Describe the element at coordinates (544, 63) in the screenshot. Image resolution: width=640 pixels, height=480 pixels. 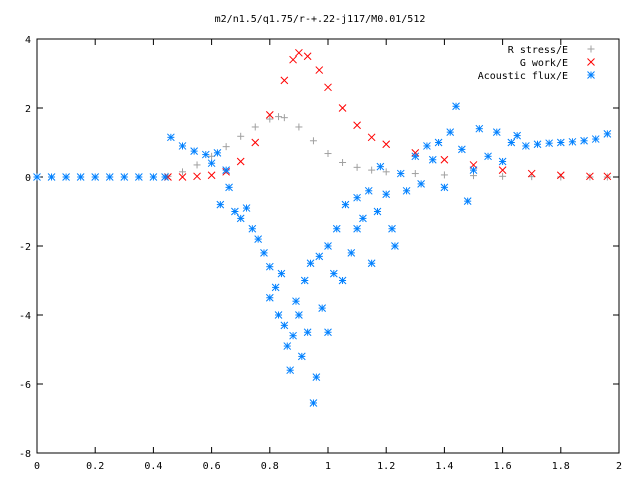
I see `legend-label: G work/E` at that location.